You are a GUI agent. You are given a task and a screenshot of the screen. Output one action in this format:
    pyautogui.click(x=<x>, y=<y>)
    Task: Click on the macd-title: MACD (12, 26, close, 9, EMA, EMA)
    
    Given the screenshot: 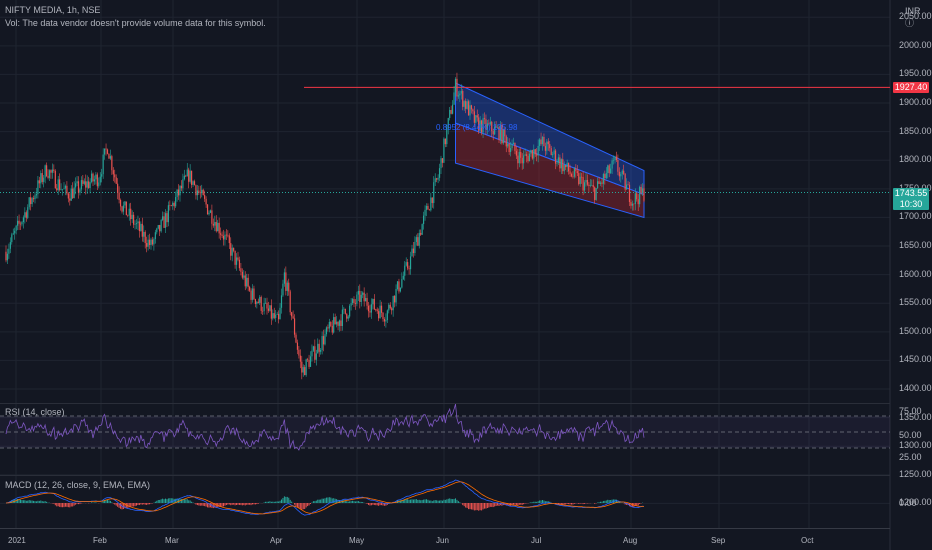 What is the action you would take?
    pyautogui.click(x=78, y=485)
    